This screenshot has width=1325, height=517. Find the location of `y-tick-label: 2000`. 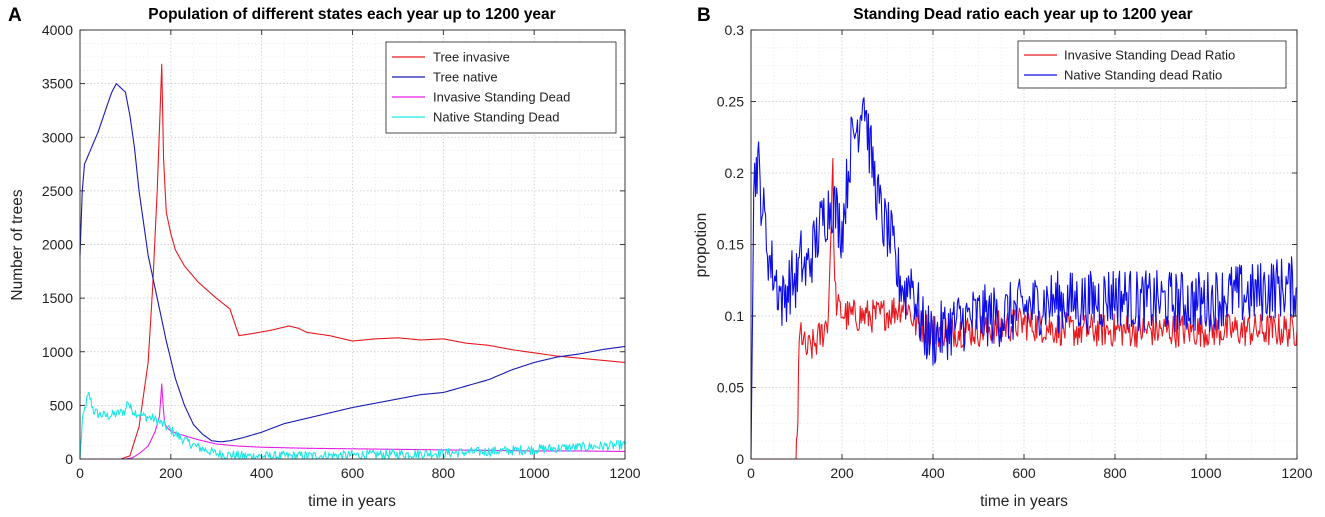

y-tick-label: 2000 is located at coordinates (57, 245).